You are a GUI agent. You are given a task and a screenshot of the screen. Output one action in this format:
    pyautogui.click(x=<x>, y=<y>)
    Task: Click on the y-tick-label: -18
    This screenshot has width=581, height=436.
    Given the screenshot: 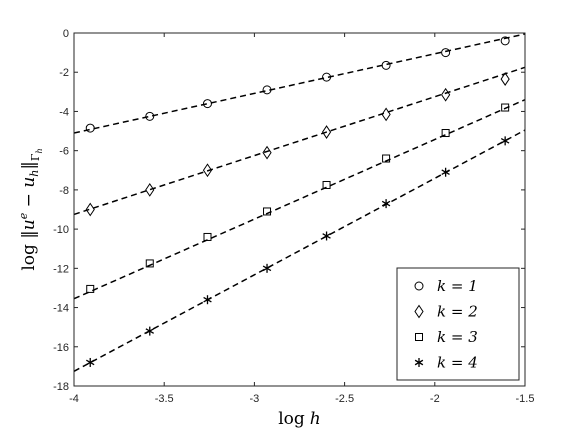 What is the action you would take?
    pyautogui.click(x=61, y=387)
    